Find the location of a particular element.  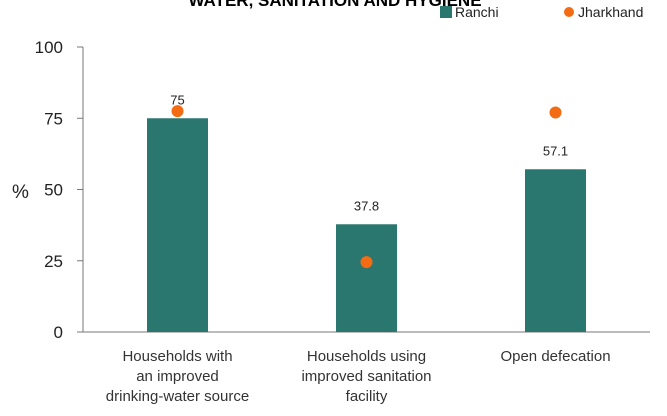

x-category-label: Open defecation is located at coordinates (555, 356).